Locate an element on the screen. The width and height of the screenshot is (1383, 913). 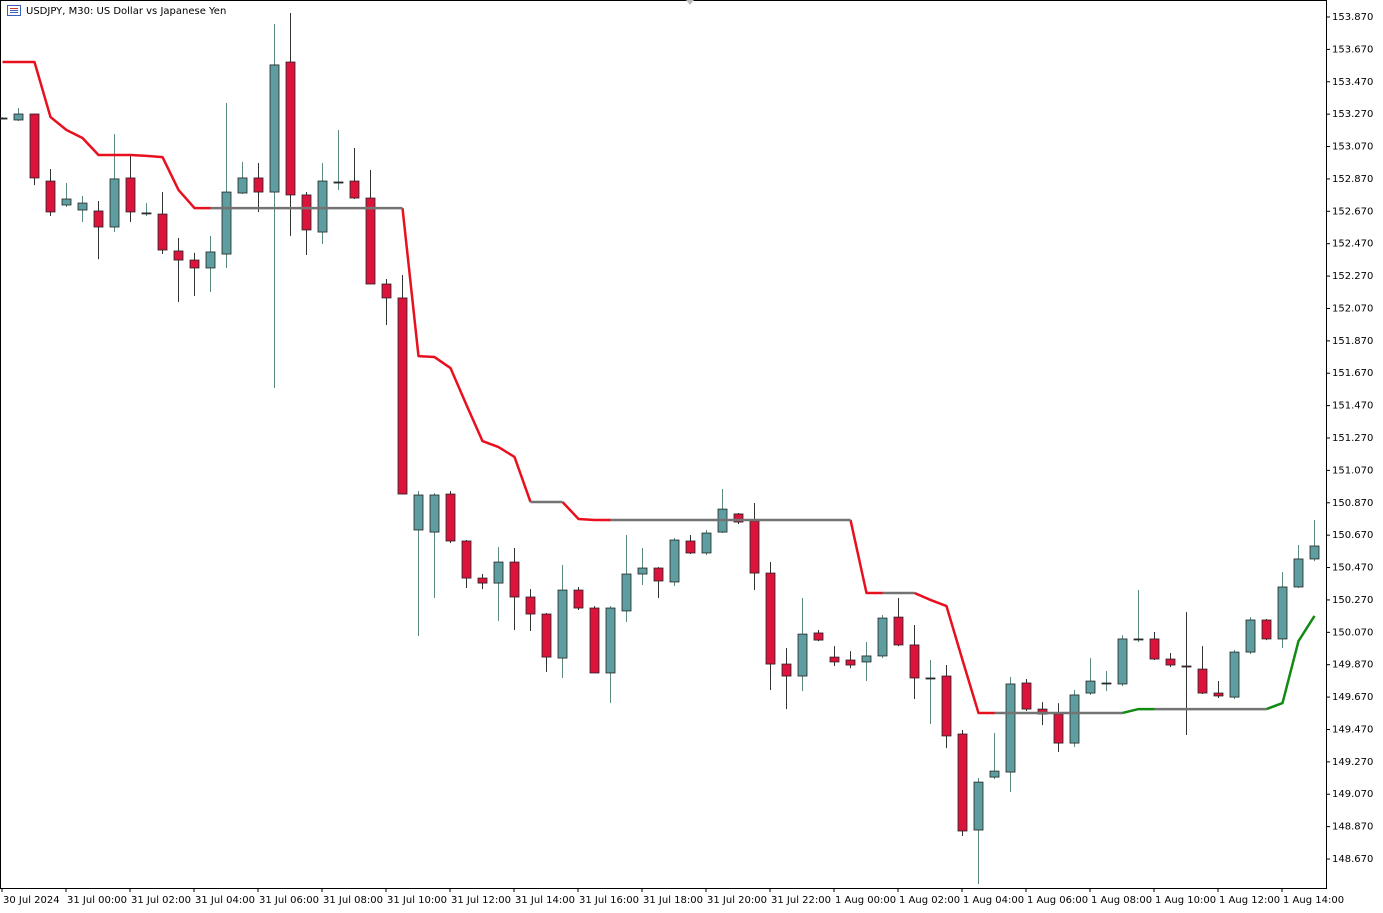
x-tick-label: 31 Jul 12:00 is located at coordinates (481, 900).